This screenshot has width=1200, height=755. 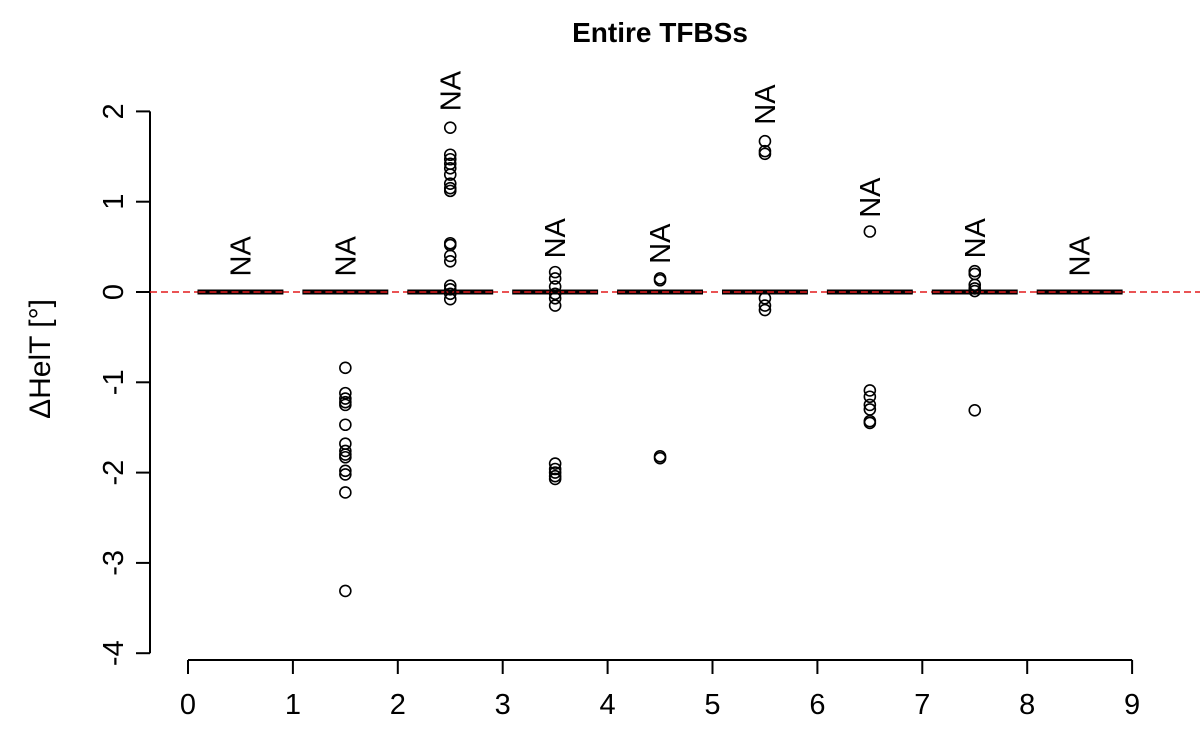 I want to click on x-tick-label: 9, so click(x=1132, y=705).